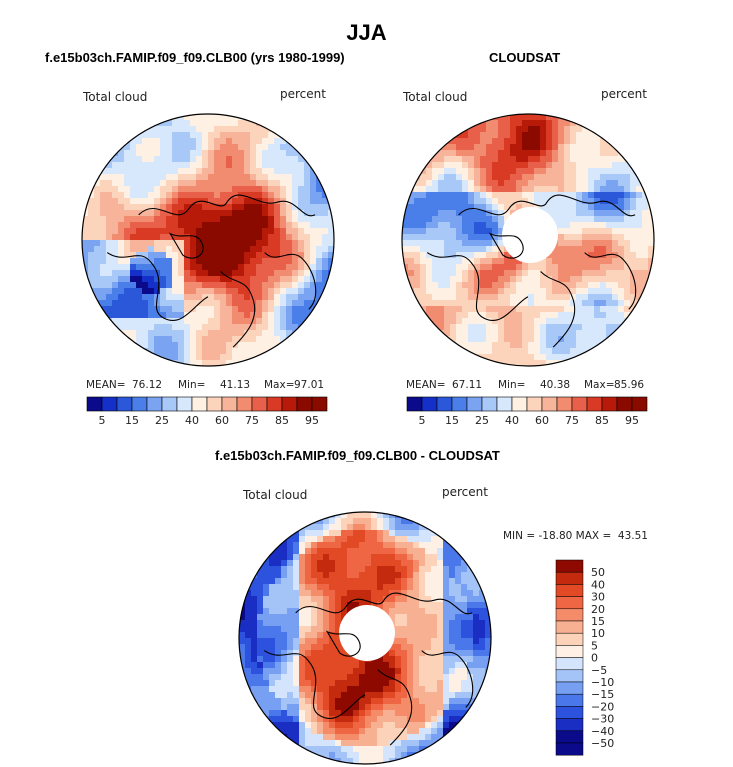 The image size is (733, 767). What do you see at coordinates (594, 645) in the screenshot?
I see `colorbar-tick-label: 5` at bounding box center [594, 645].